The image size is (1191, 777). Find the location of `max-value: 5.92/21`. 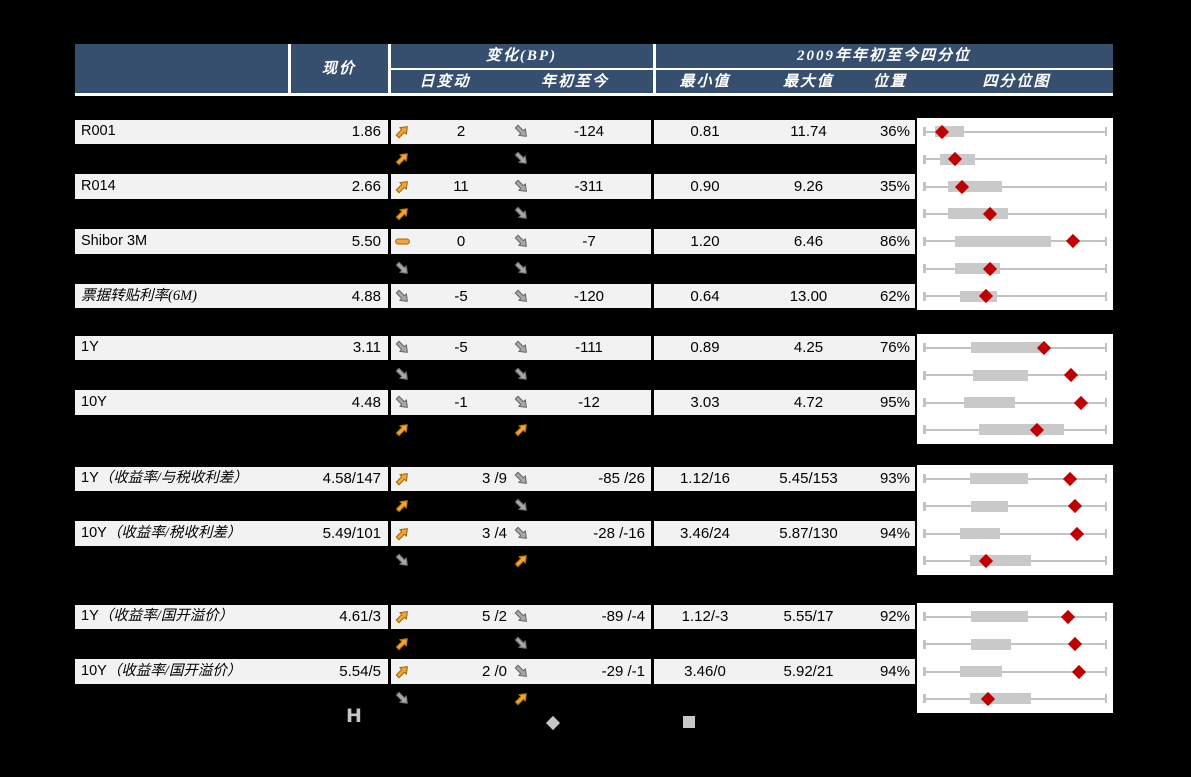

max-value: 5.92/21 is located at coordinates (808, 671).